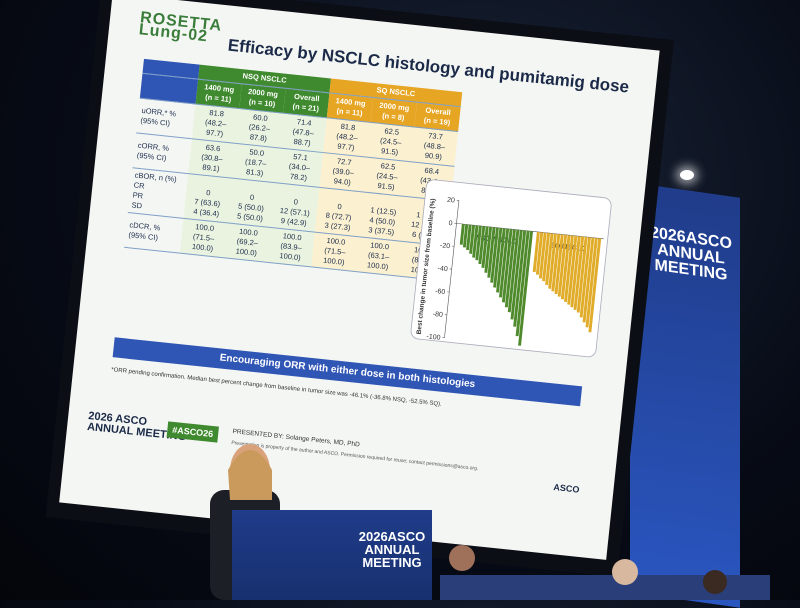  I want to click on podium-text: 2026ASCO ANNUAL MEETING, so click(392, 549).